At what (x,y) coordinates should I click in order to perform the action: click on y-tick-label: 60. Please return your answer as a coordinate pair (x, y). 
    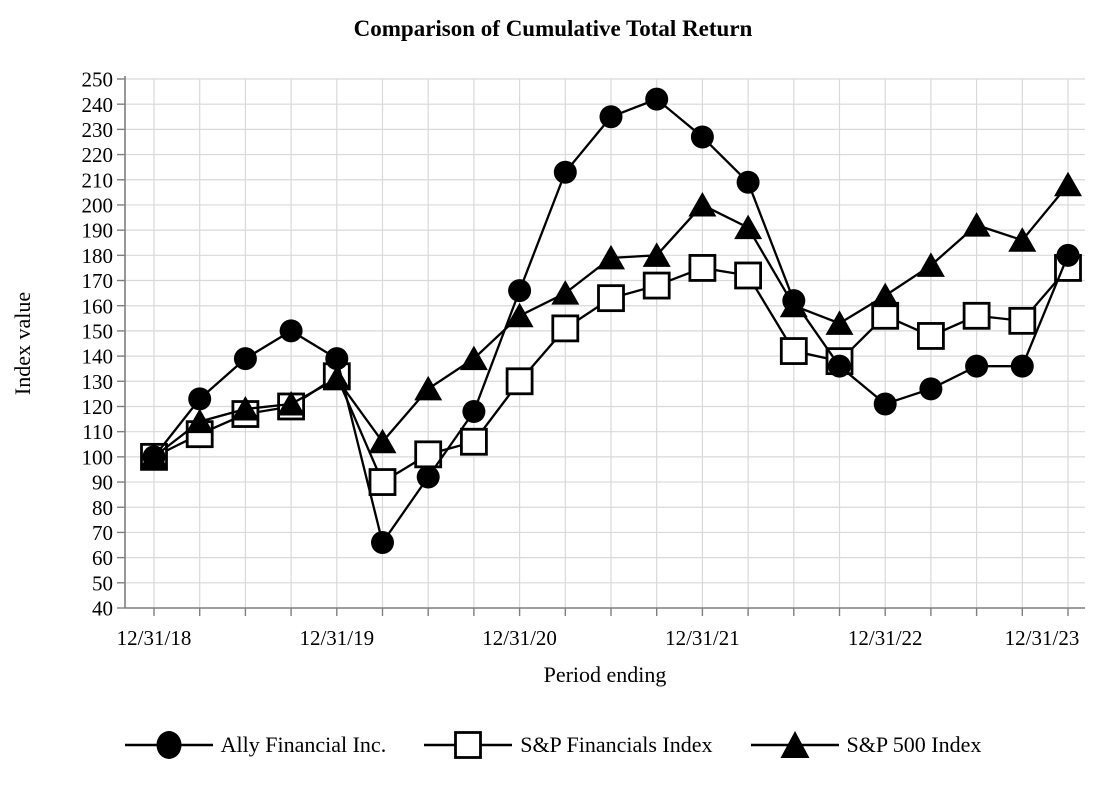
    Looking at the image, I should click on (102, 558).